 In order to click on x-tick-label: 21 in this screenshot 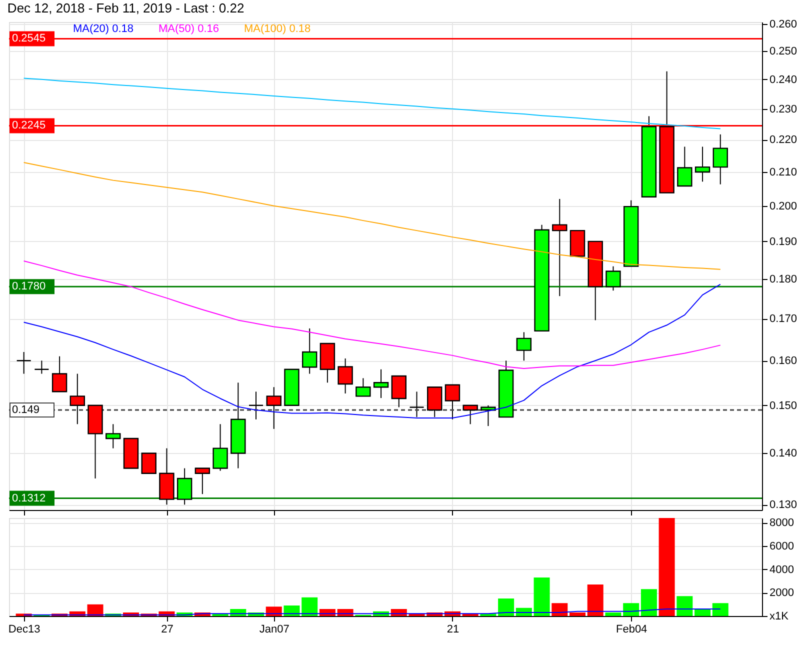, I will do `click(453, 630)`.